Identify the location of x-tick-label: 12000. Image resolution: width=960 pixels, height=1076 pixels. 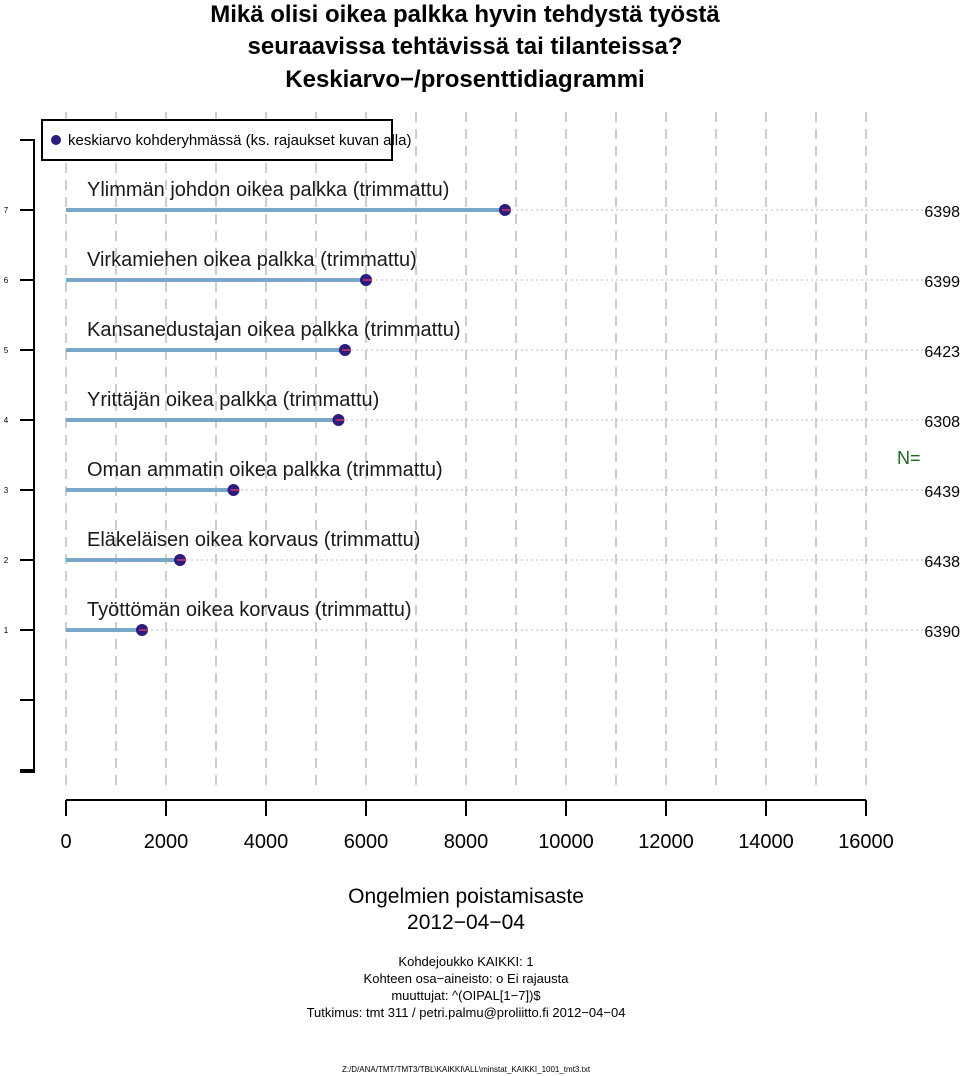
(666, 842).